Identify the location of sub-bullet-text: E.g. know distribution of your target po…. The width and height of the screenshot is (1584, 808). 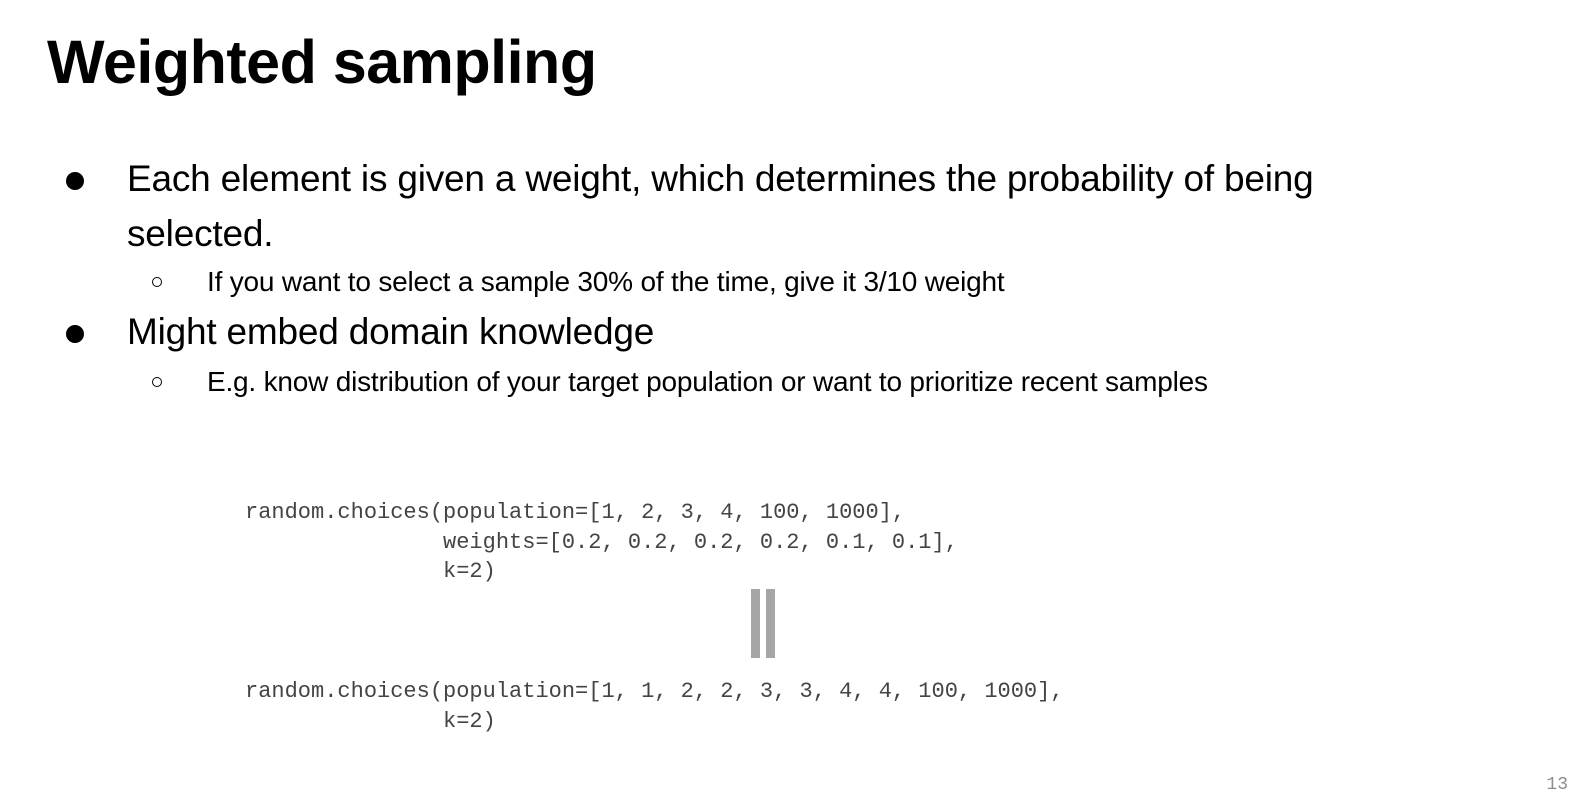
(707, 381).